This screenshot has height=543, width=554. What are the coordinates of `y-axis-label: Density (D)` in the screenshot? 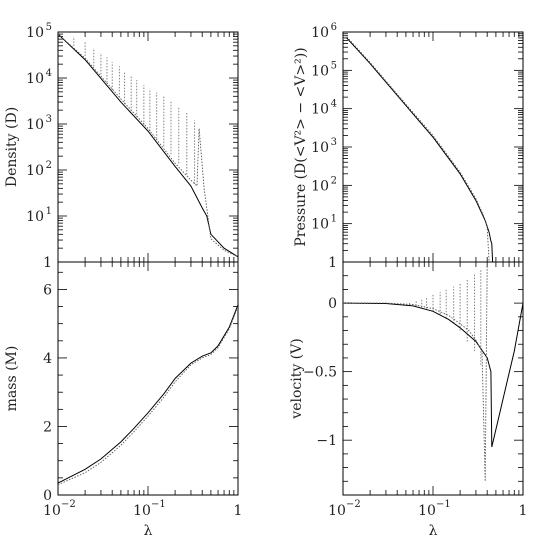 It's located at (12, 147).